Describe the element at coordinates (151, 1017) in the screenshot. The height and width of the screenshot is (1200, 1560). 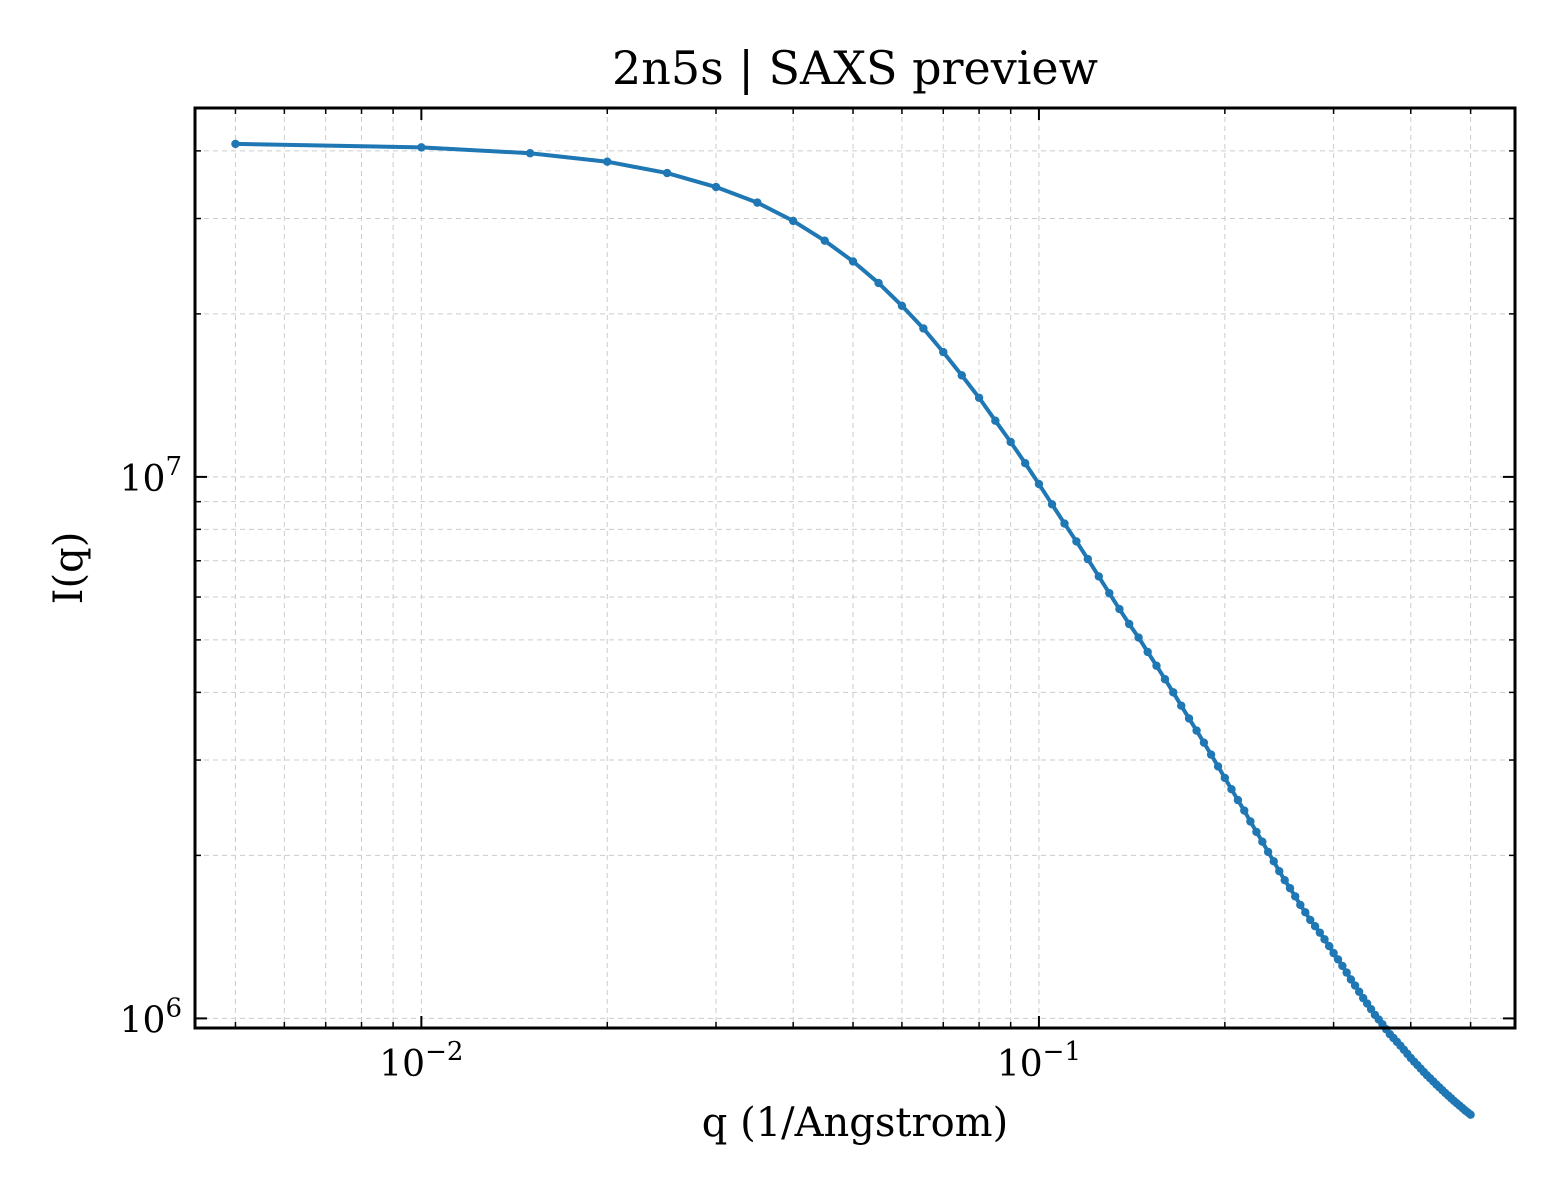
I see `y-tick-label: 10⁶` at that location.